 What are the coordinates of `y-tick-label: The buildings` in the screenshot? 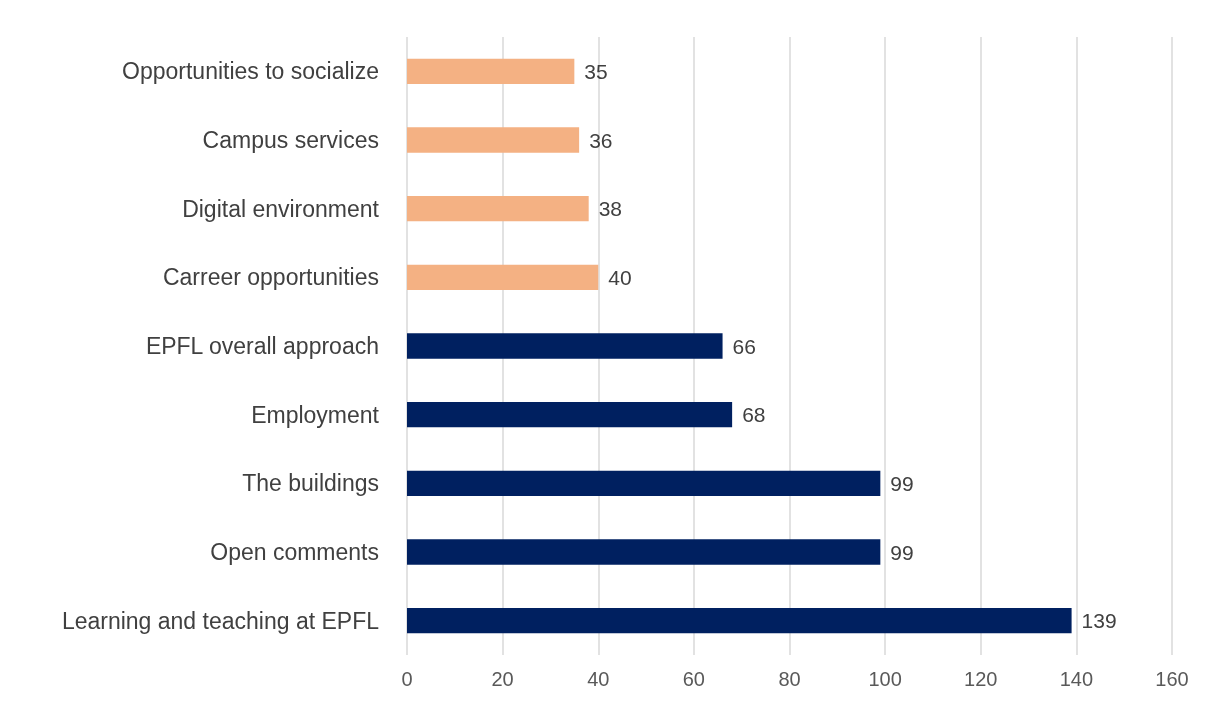 It's located at (310, 483).